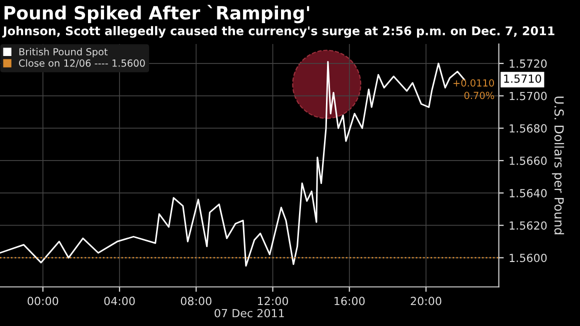  What do you see at coordinates (196, 301) in the screenshot?
I see `x-tick-label: 08:00` at bounding box center [196, 301].